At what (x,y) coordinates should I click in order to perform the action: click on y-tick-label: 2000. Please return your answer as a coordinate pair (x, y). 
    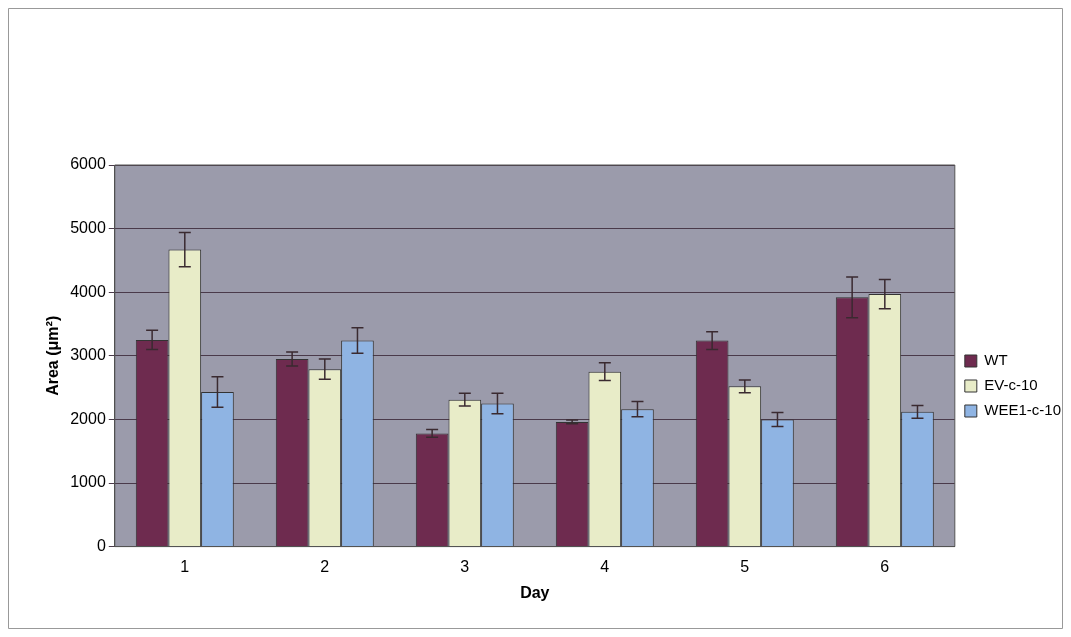
    Looking at the image, I should click on (88, 418).